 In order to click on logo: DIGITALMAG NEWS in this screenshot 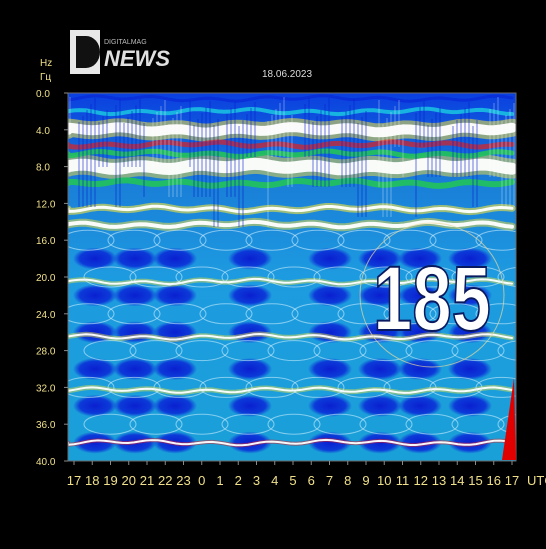, I will do `click(120, 52)`.